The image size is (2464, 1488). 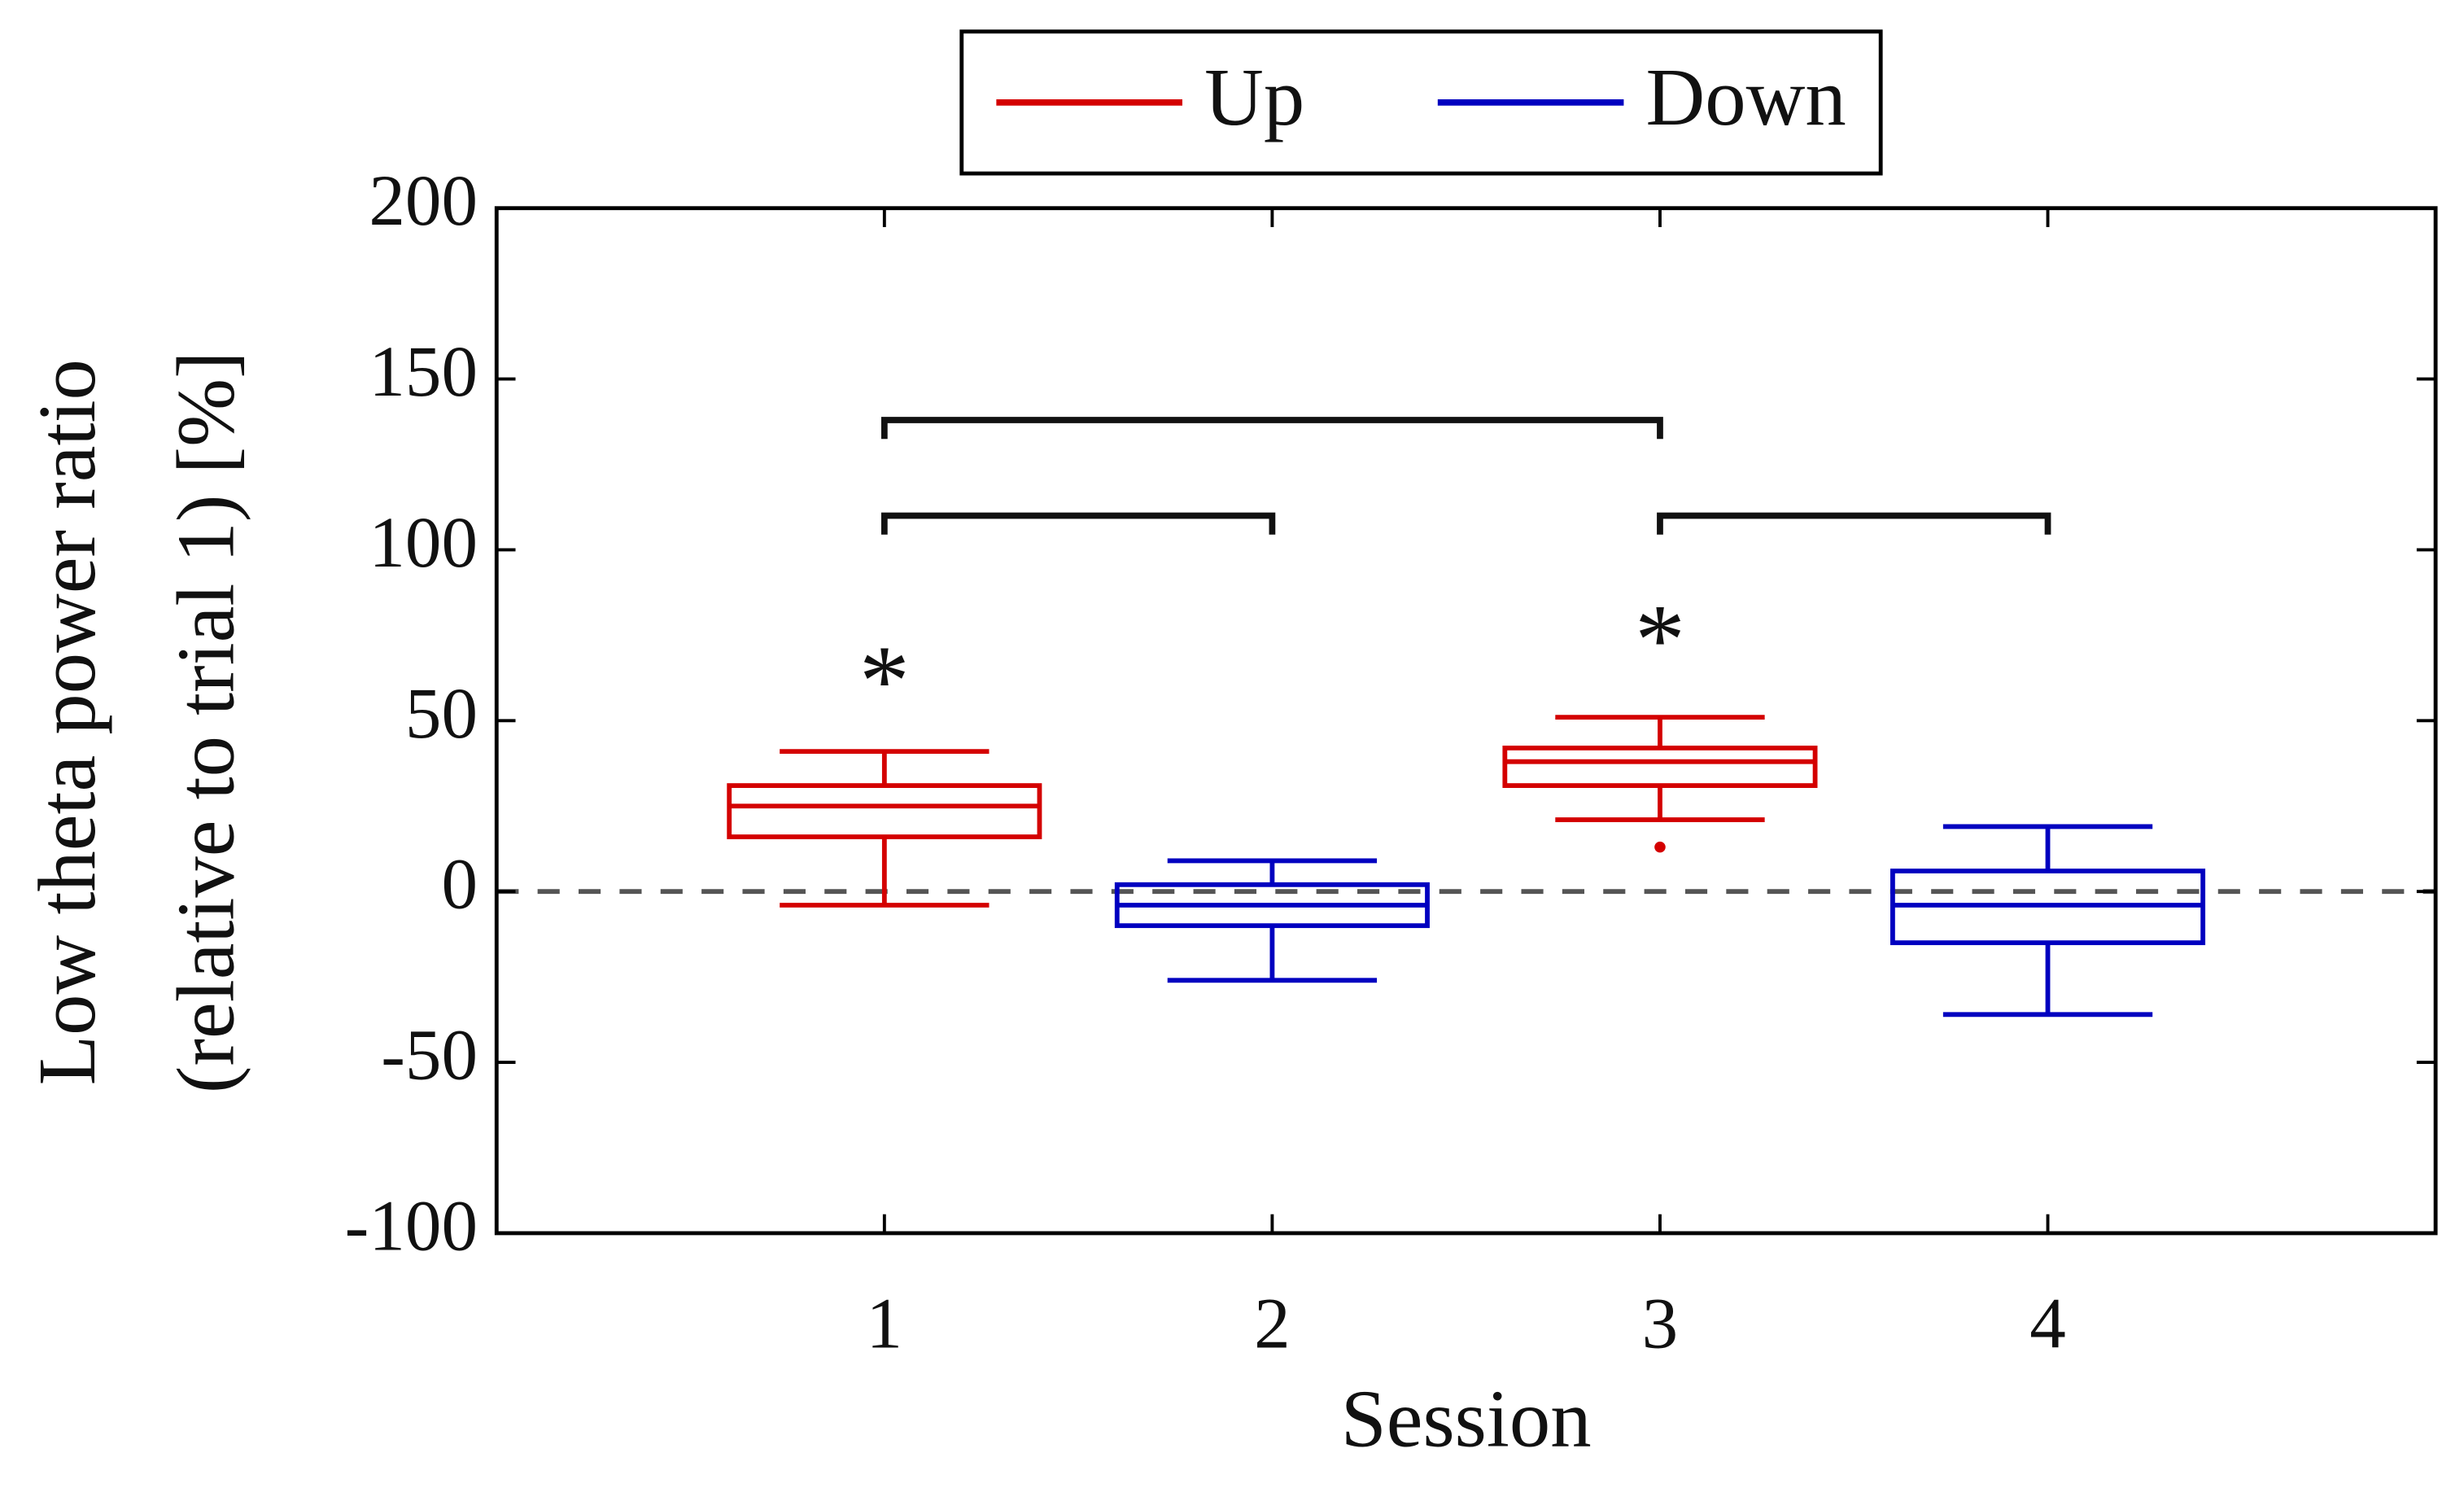 I want to click on x-tick-label: 4, so click(x=2048, y=1324).